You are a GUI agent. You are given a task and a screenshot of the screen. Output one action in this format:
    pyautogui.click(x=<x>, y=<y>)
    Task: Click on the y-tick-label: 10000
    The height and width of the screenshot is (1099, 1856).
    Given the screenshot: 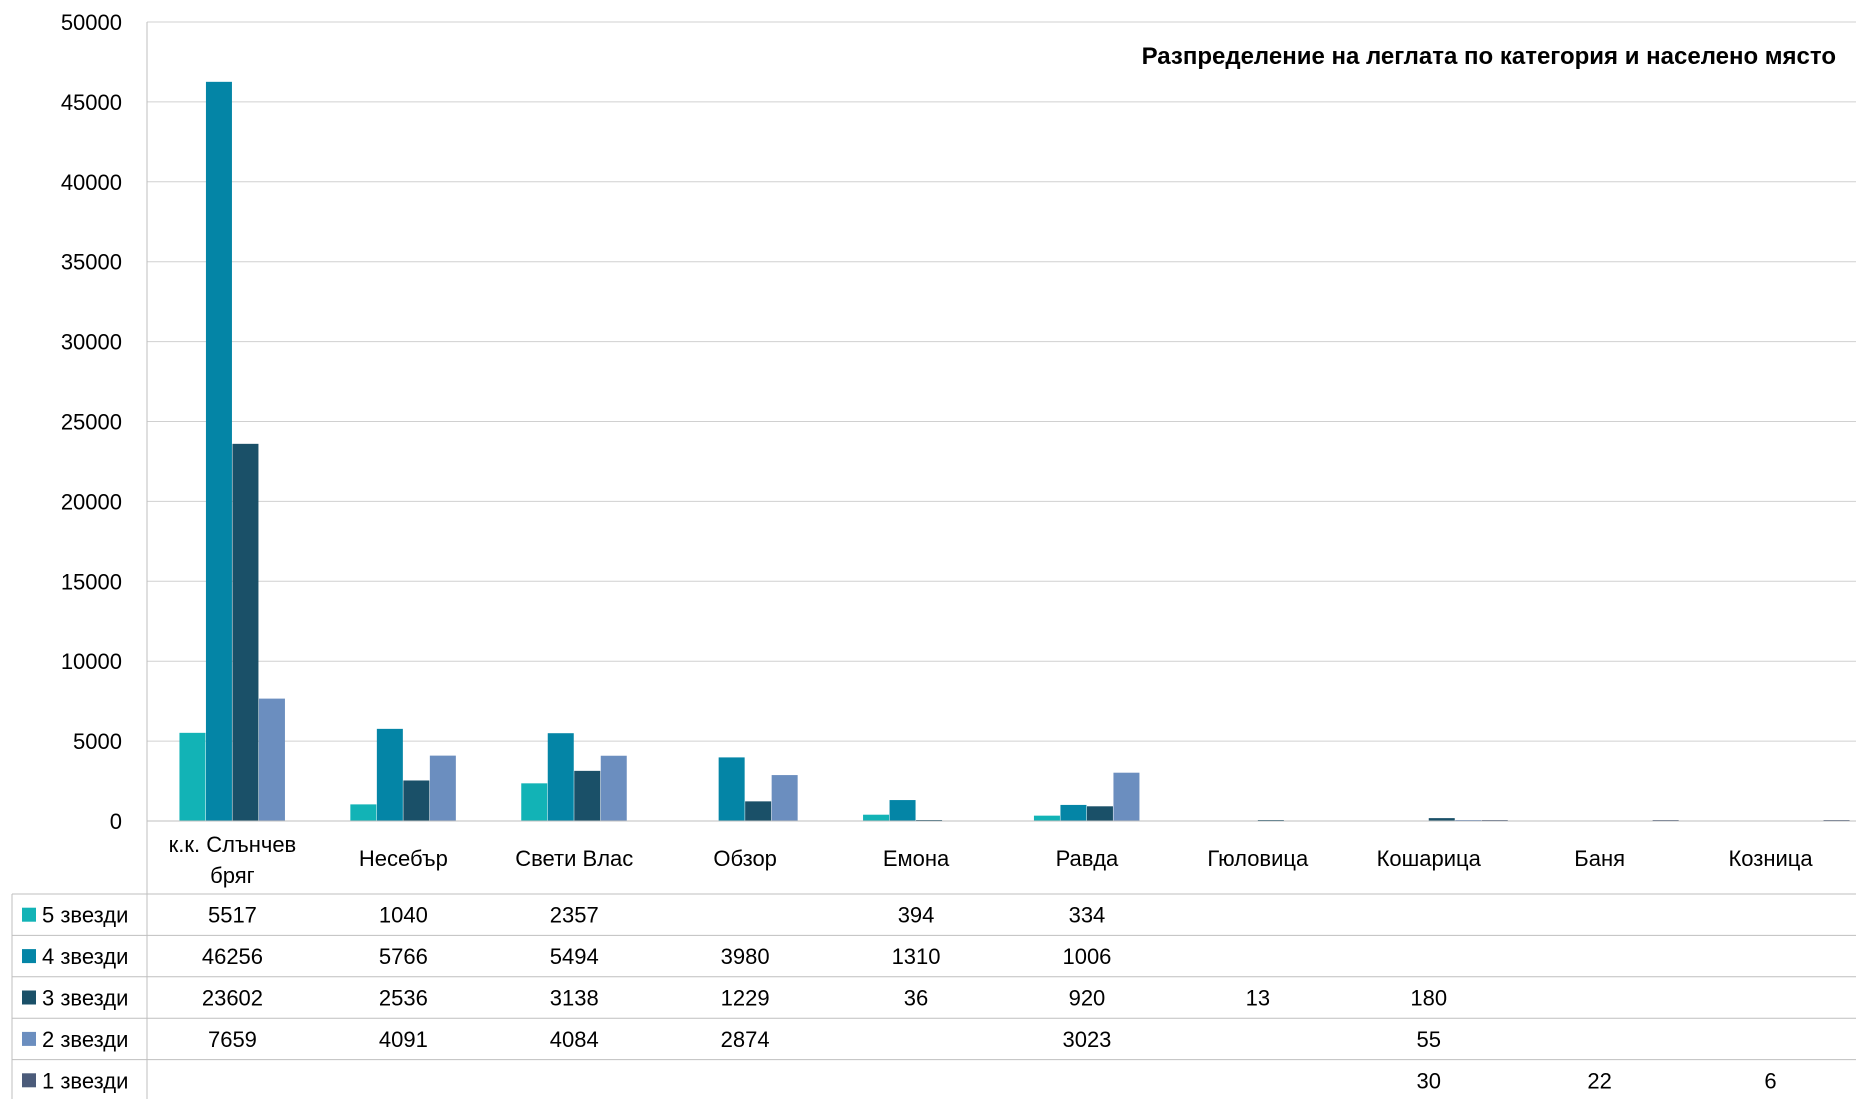 What is the action you would take?
    pyautogui.click(x=91, y=661)
    